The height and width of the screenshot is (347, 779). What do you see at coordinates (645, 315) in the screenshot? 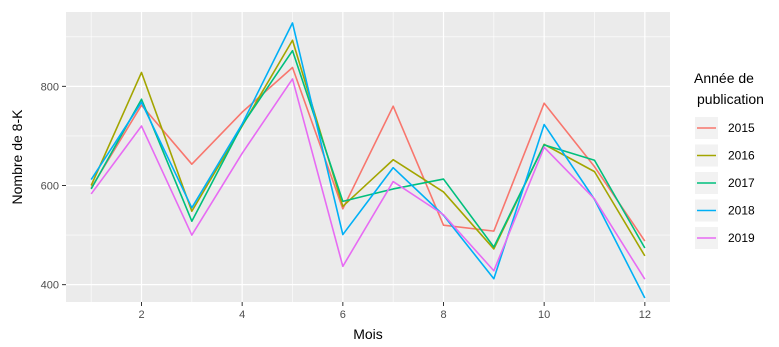
I see `x-tick-label: 12` at bounding box center [645, 315].